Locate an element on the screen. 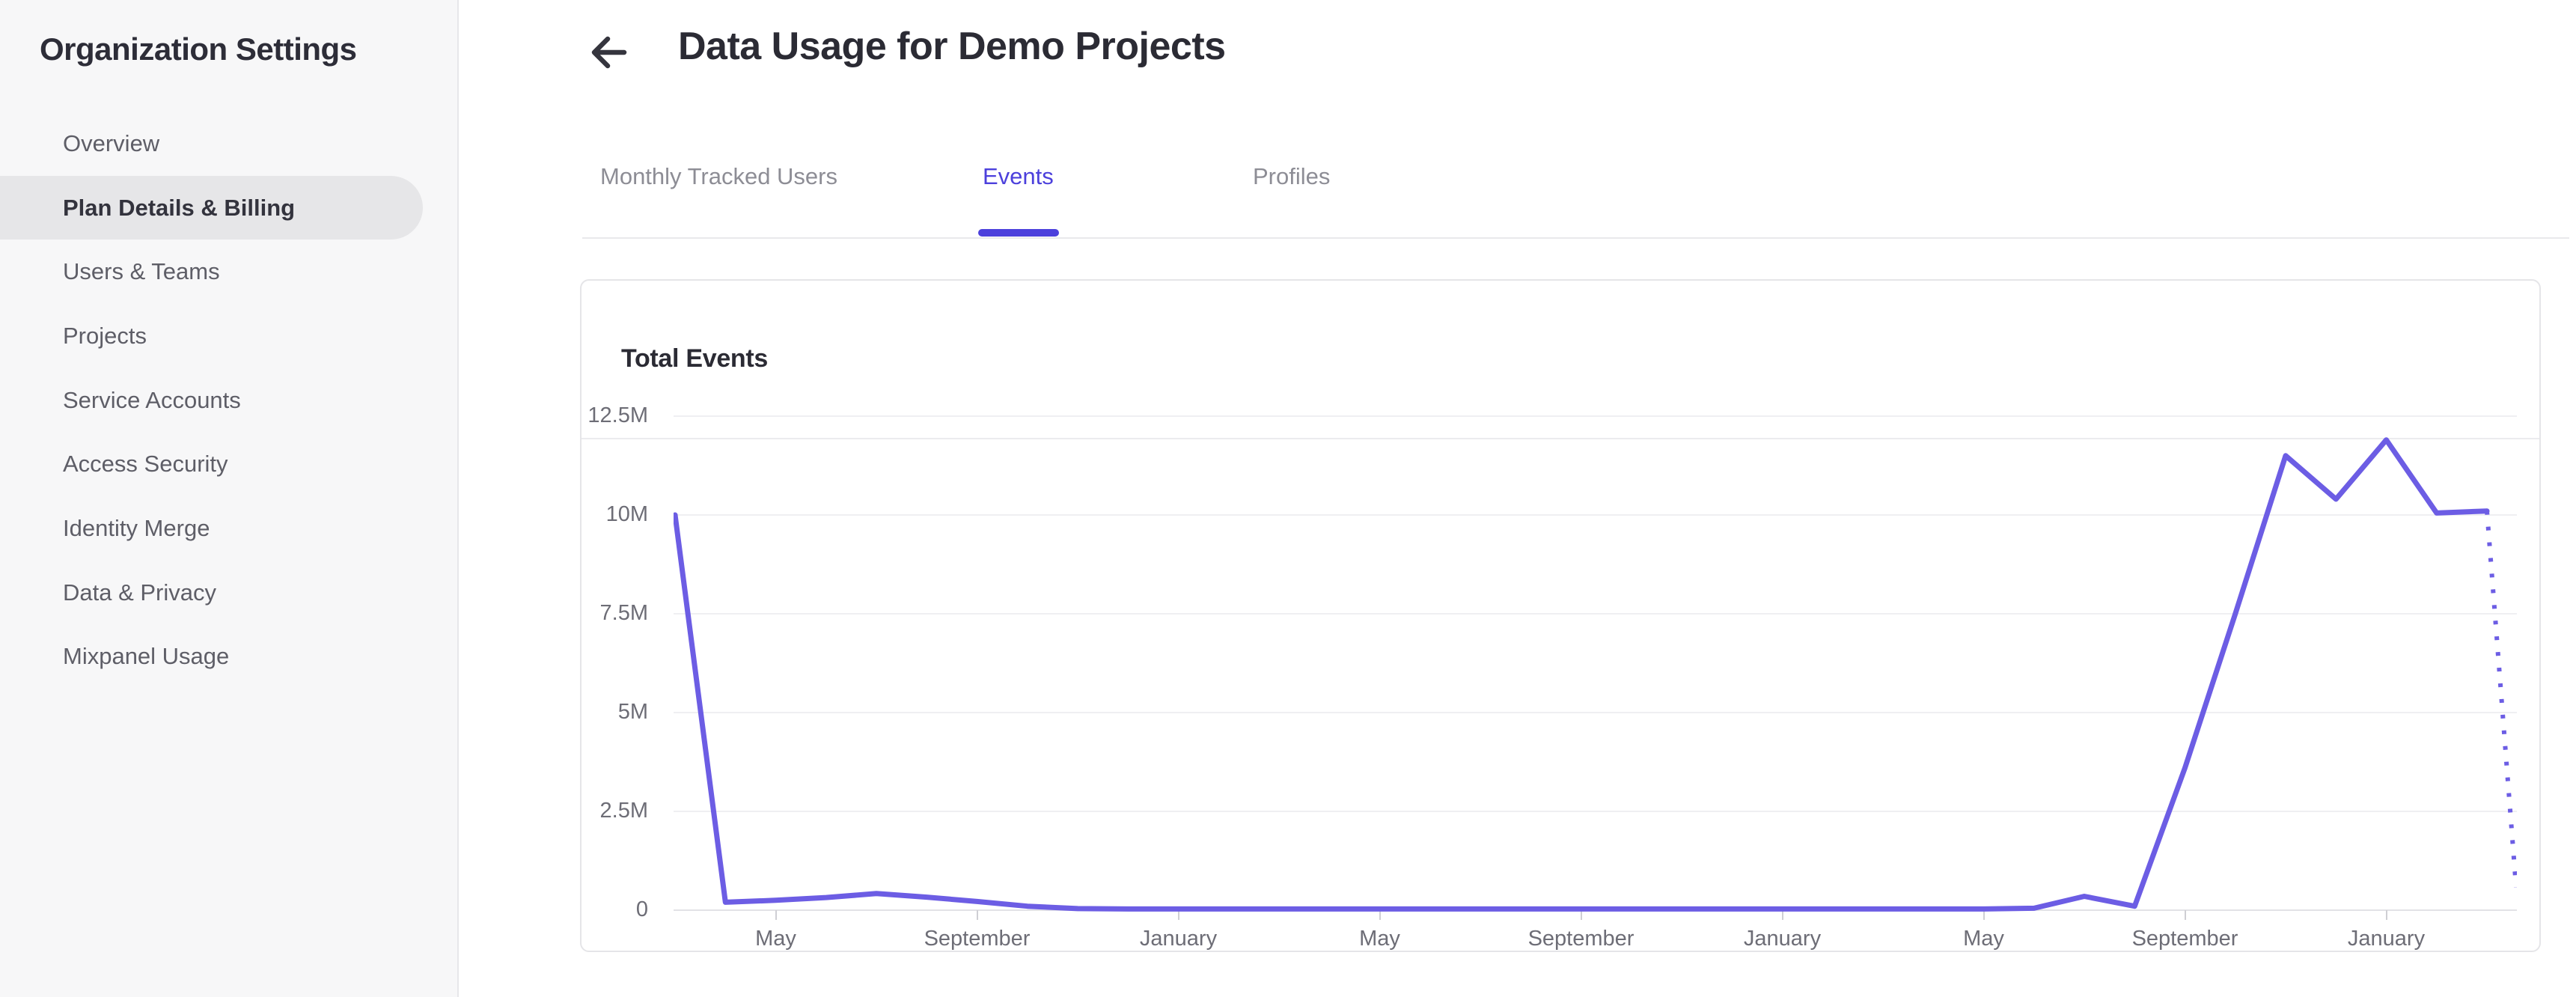  tab-monthly-tracked-users: Monthly Tracked Users is located at coordinates (718, 176).